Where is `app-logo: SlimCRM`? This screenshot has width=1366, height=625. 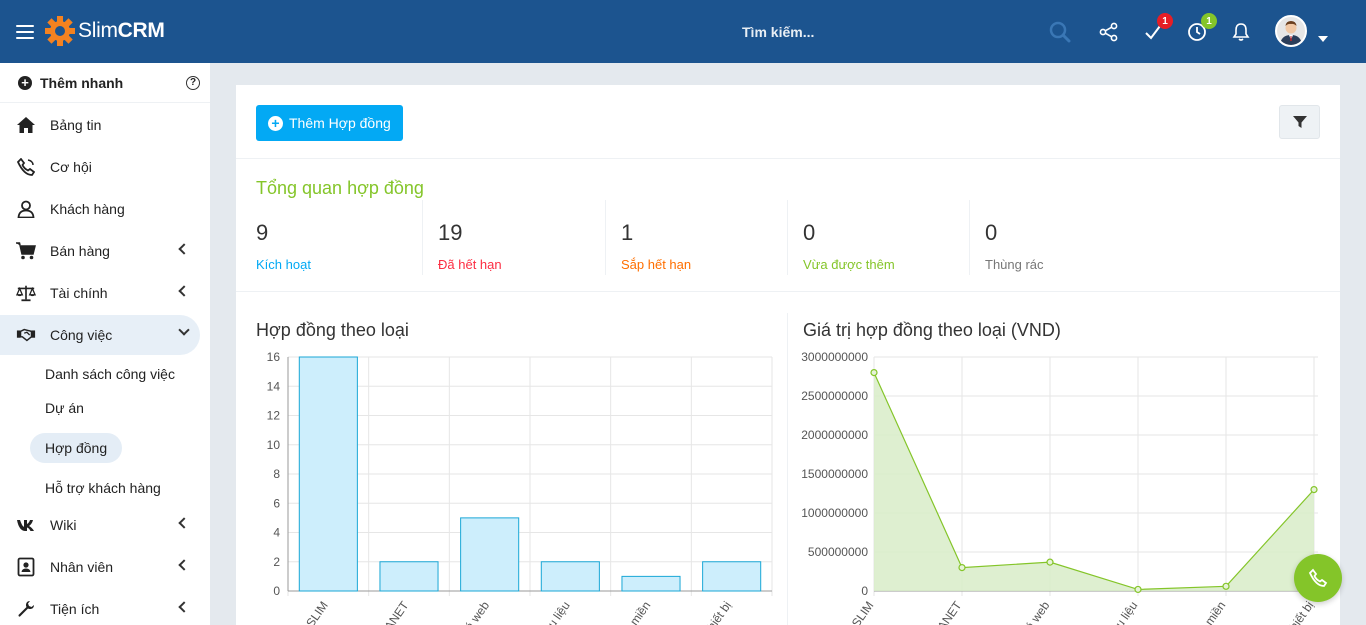 app-logo: SlimCRM is located at coordinates (105, 31).